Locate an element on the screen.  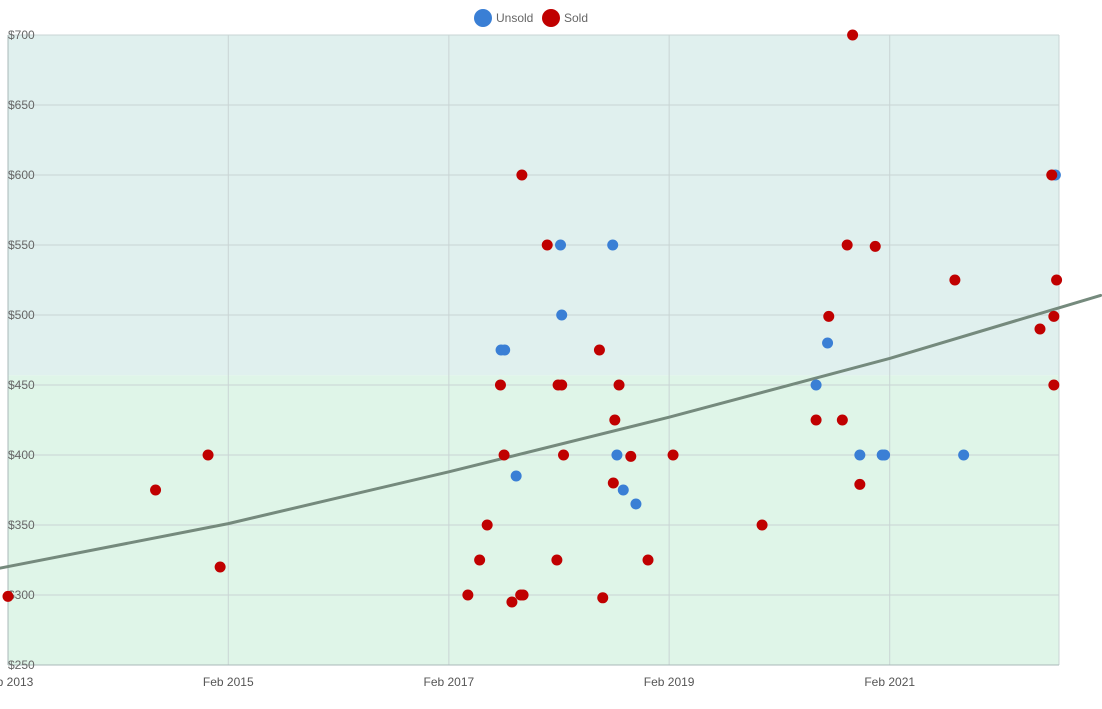
x-tick-label: Feb 2019 is located at coordinates (669, 682).